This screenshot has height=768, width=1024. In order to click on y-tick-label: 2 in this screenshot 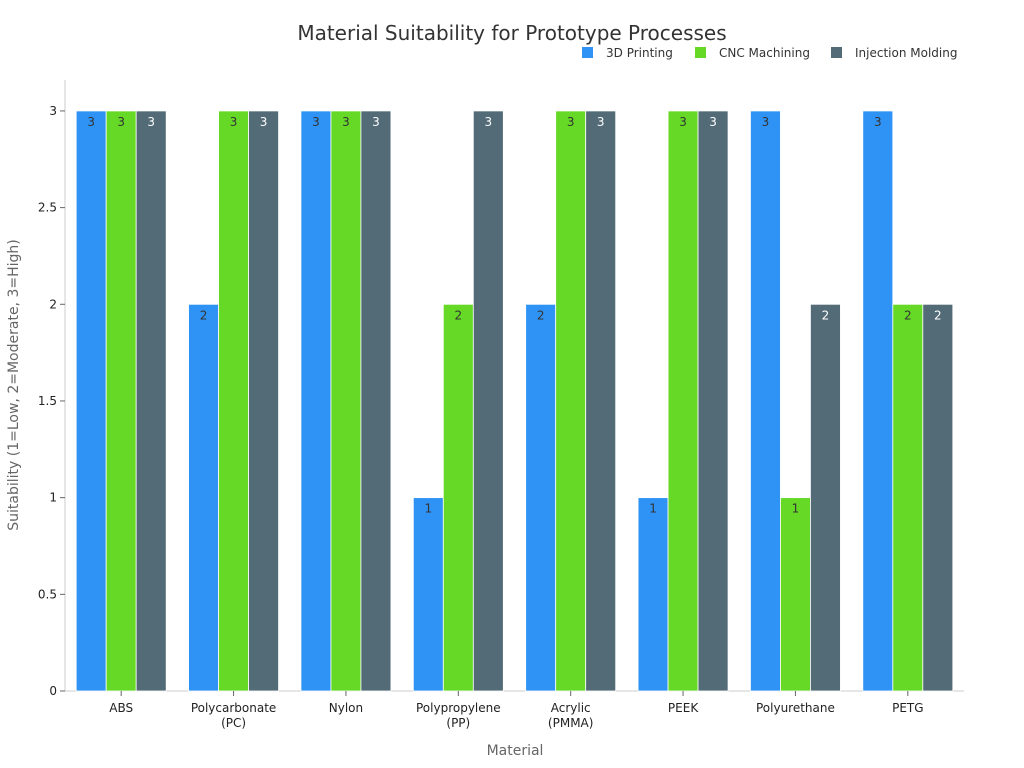, I will do `click(53, 304)`.